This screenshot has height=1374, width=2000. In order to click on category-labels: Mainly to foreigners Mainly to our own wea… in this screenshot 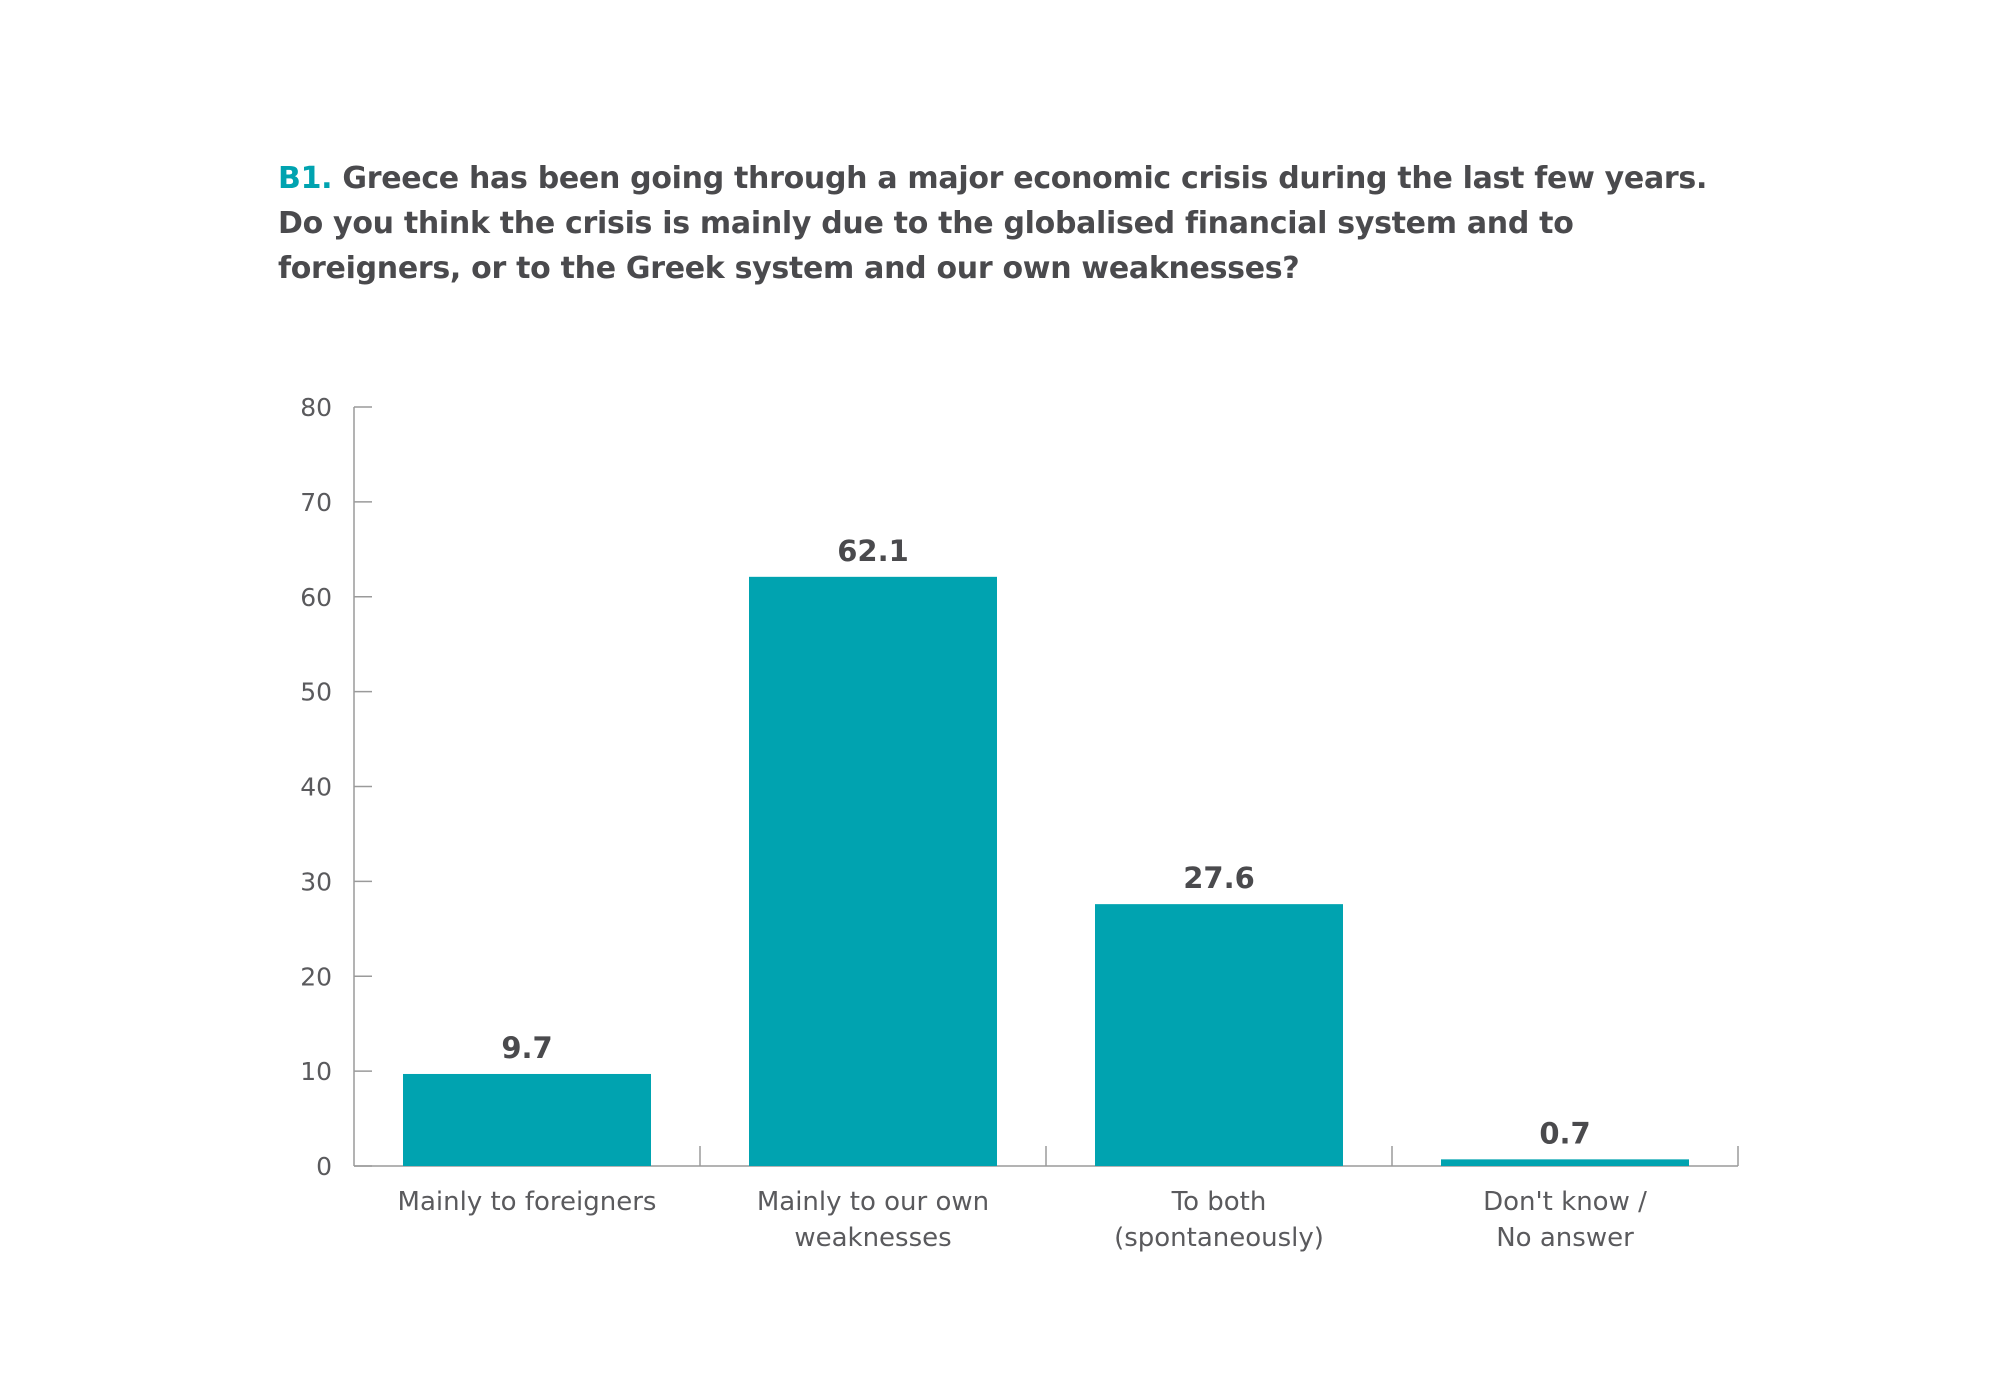, I will do `click(1023, 1220)`.